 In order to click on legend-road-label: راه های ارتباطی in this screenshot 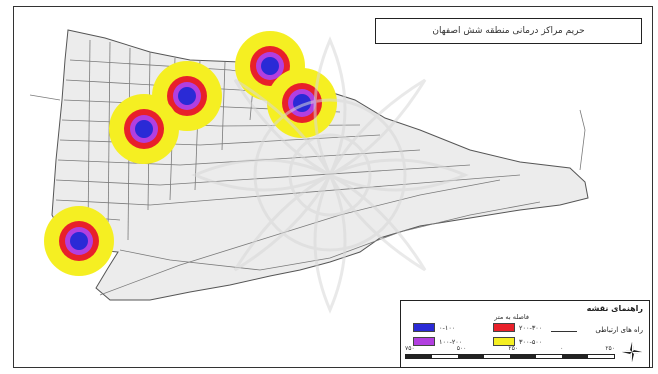, I will do `click(619, 330)`.